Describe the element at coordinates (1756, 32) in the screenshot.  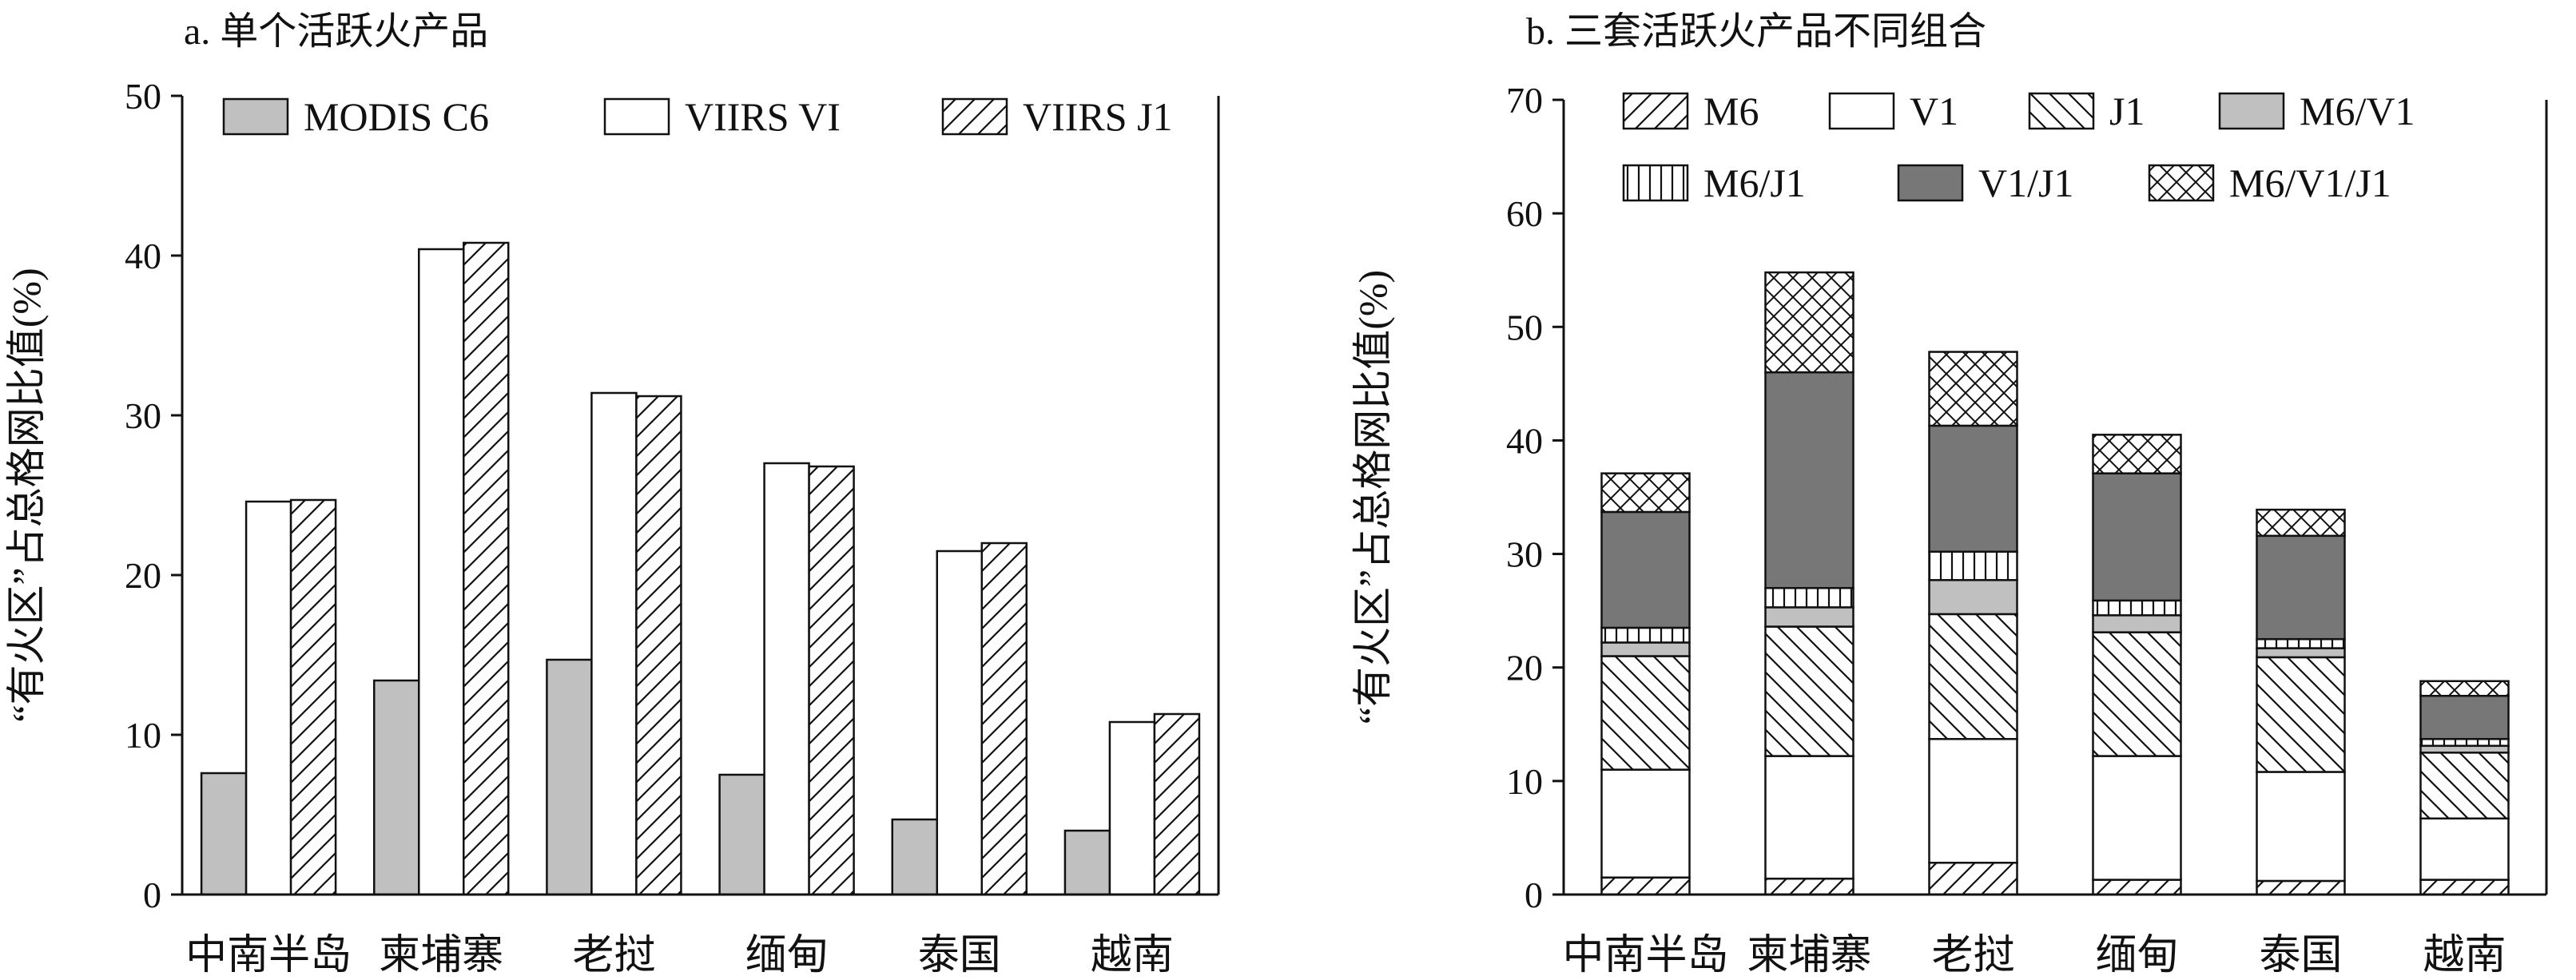
I see `panel-b-title: b. 三套活跃火产品不同组合` at that location.